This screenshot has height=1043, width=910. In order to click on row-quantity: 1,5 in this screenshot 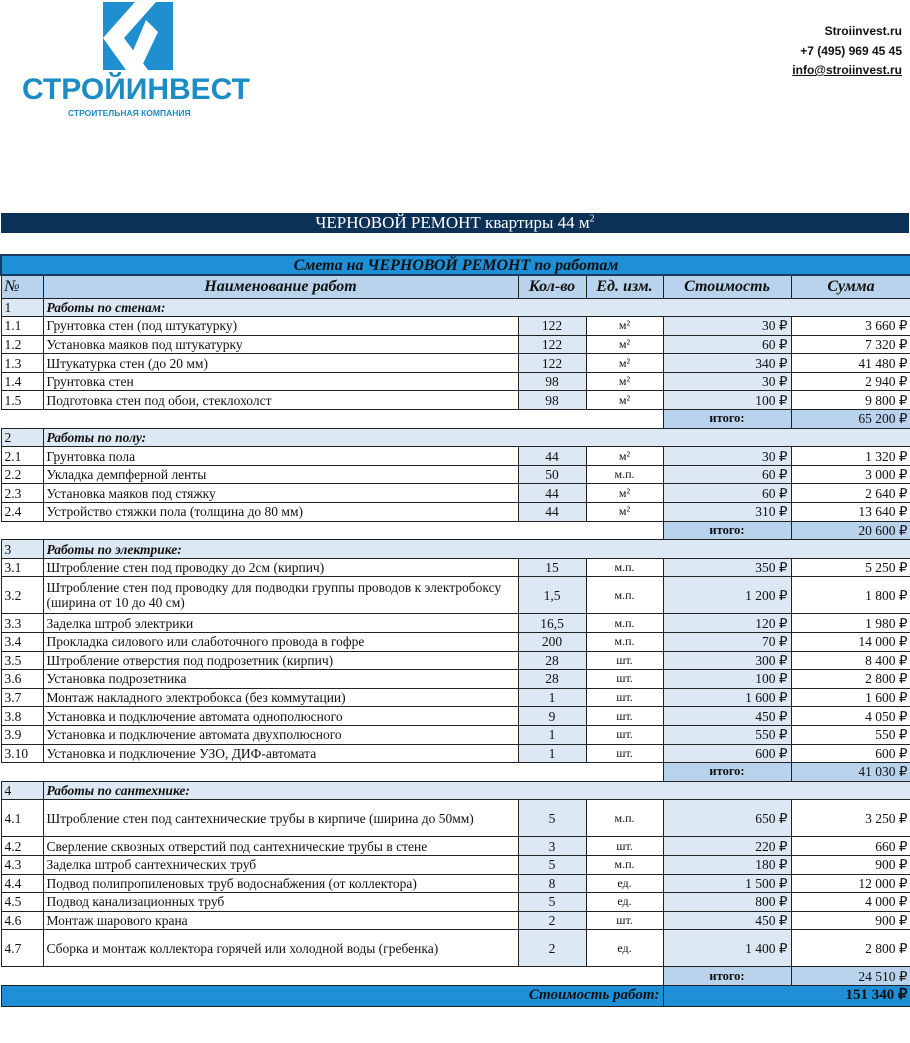, I will do `click(552, 595)`.